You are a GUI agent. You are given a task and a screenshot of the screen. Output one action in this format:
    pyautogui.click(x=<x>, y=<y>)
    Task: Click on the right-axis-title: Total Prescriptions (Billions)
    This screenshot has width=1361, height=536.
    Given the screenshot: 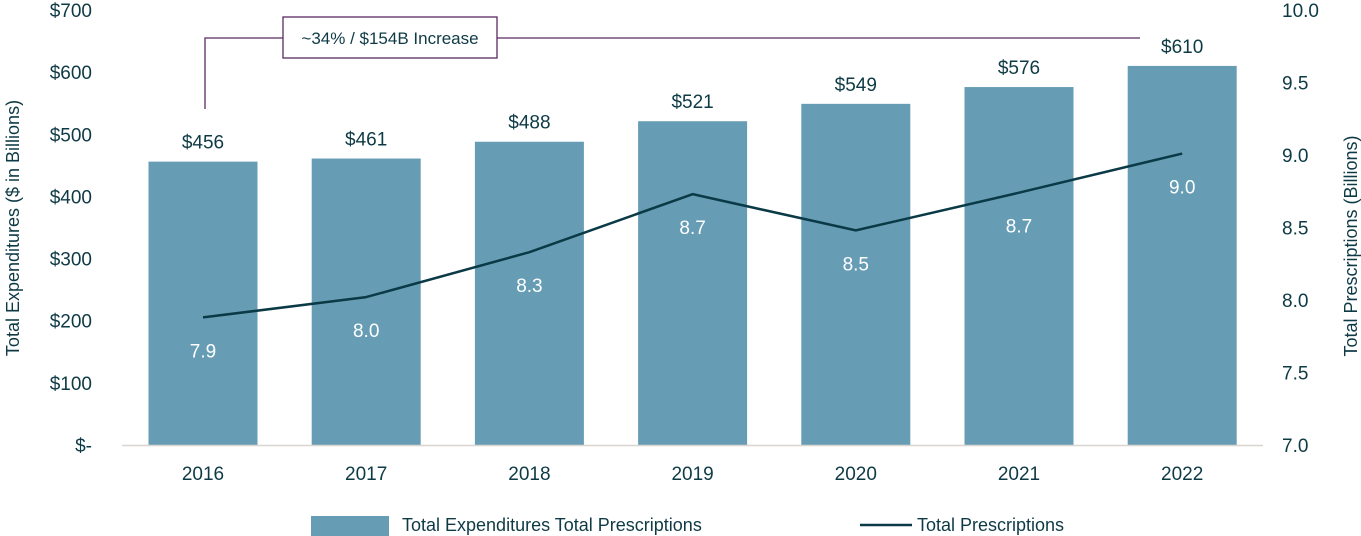 What is the action you would take?
    pyautogui.click(x=1351, y=245)
    